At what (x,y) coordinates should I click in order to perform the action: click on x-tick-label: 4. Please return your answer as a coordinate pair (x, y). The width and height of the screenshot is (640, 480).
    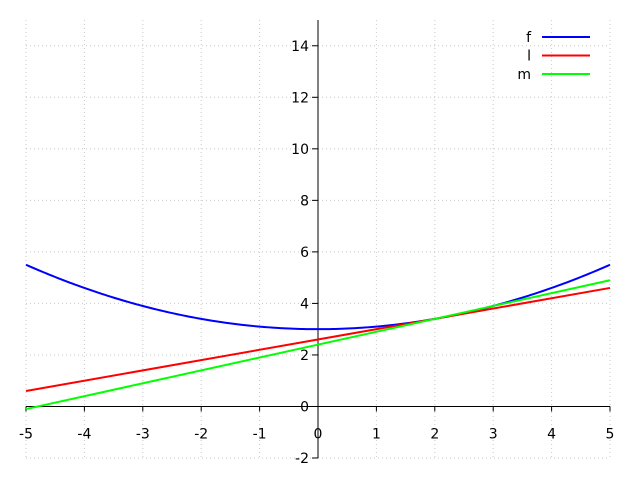
    Looking at the image, I should click on (551, 434).